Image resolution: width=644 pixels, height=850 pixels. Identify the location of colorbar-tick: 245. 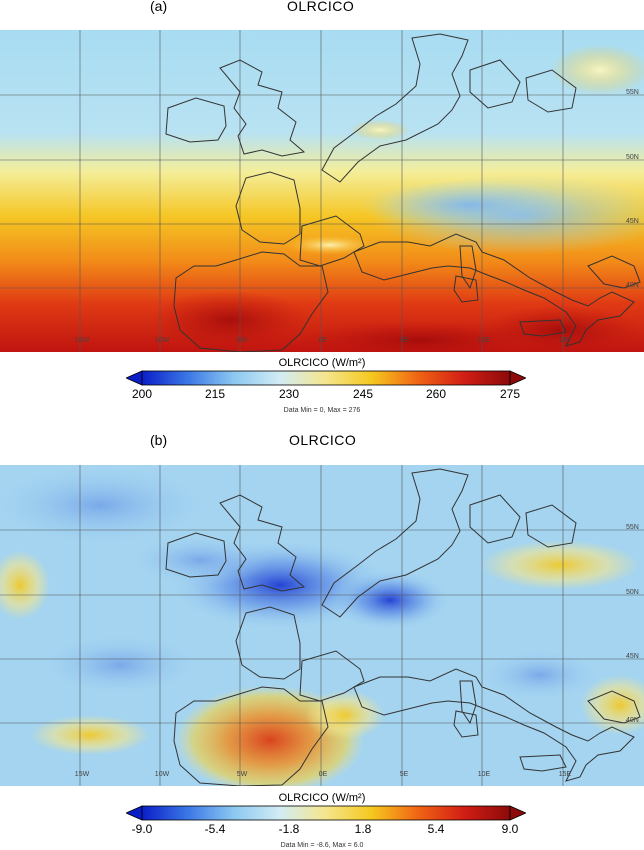
(363, 394).